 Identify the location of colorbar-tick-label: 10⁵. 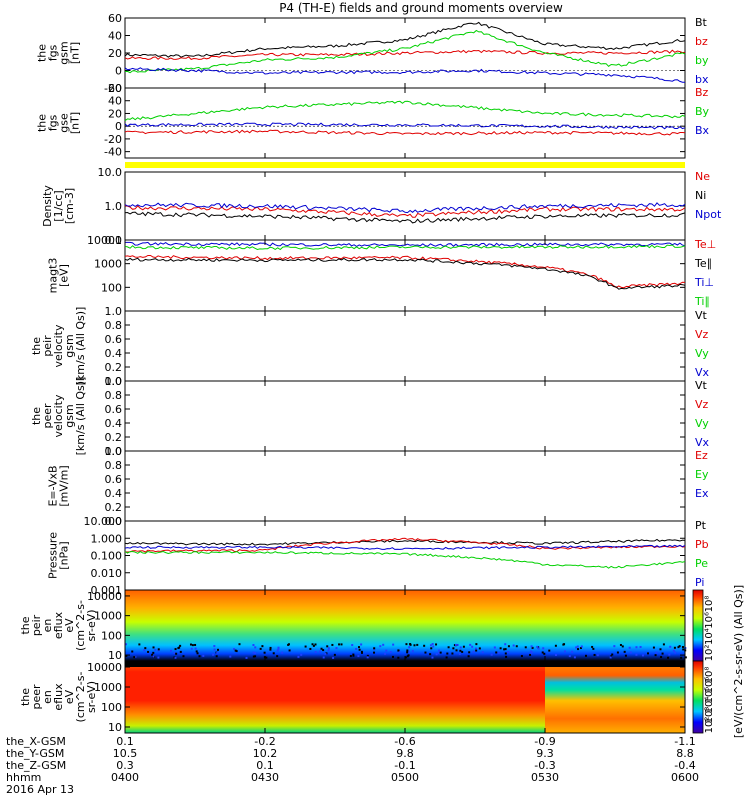
(709, 695).